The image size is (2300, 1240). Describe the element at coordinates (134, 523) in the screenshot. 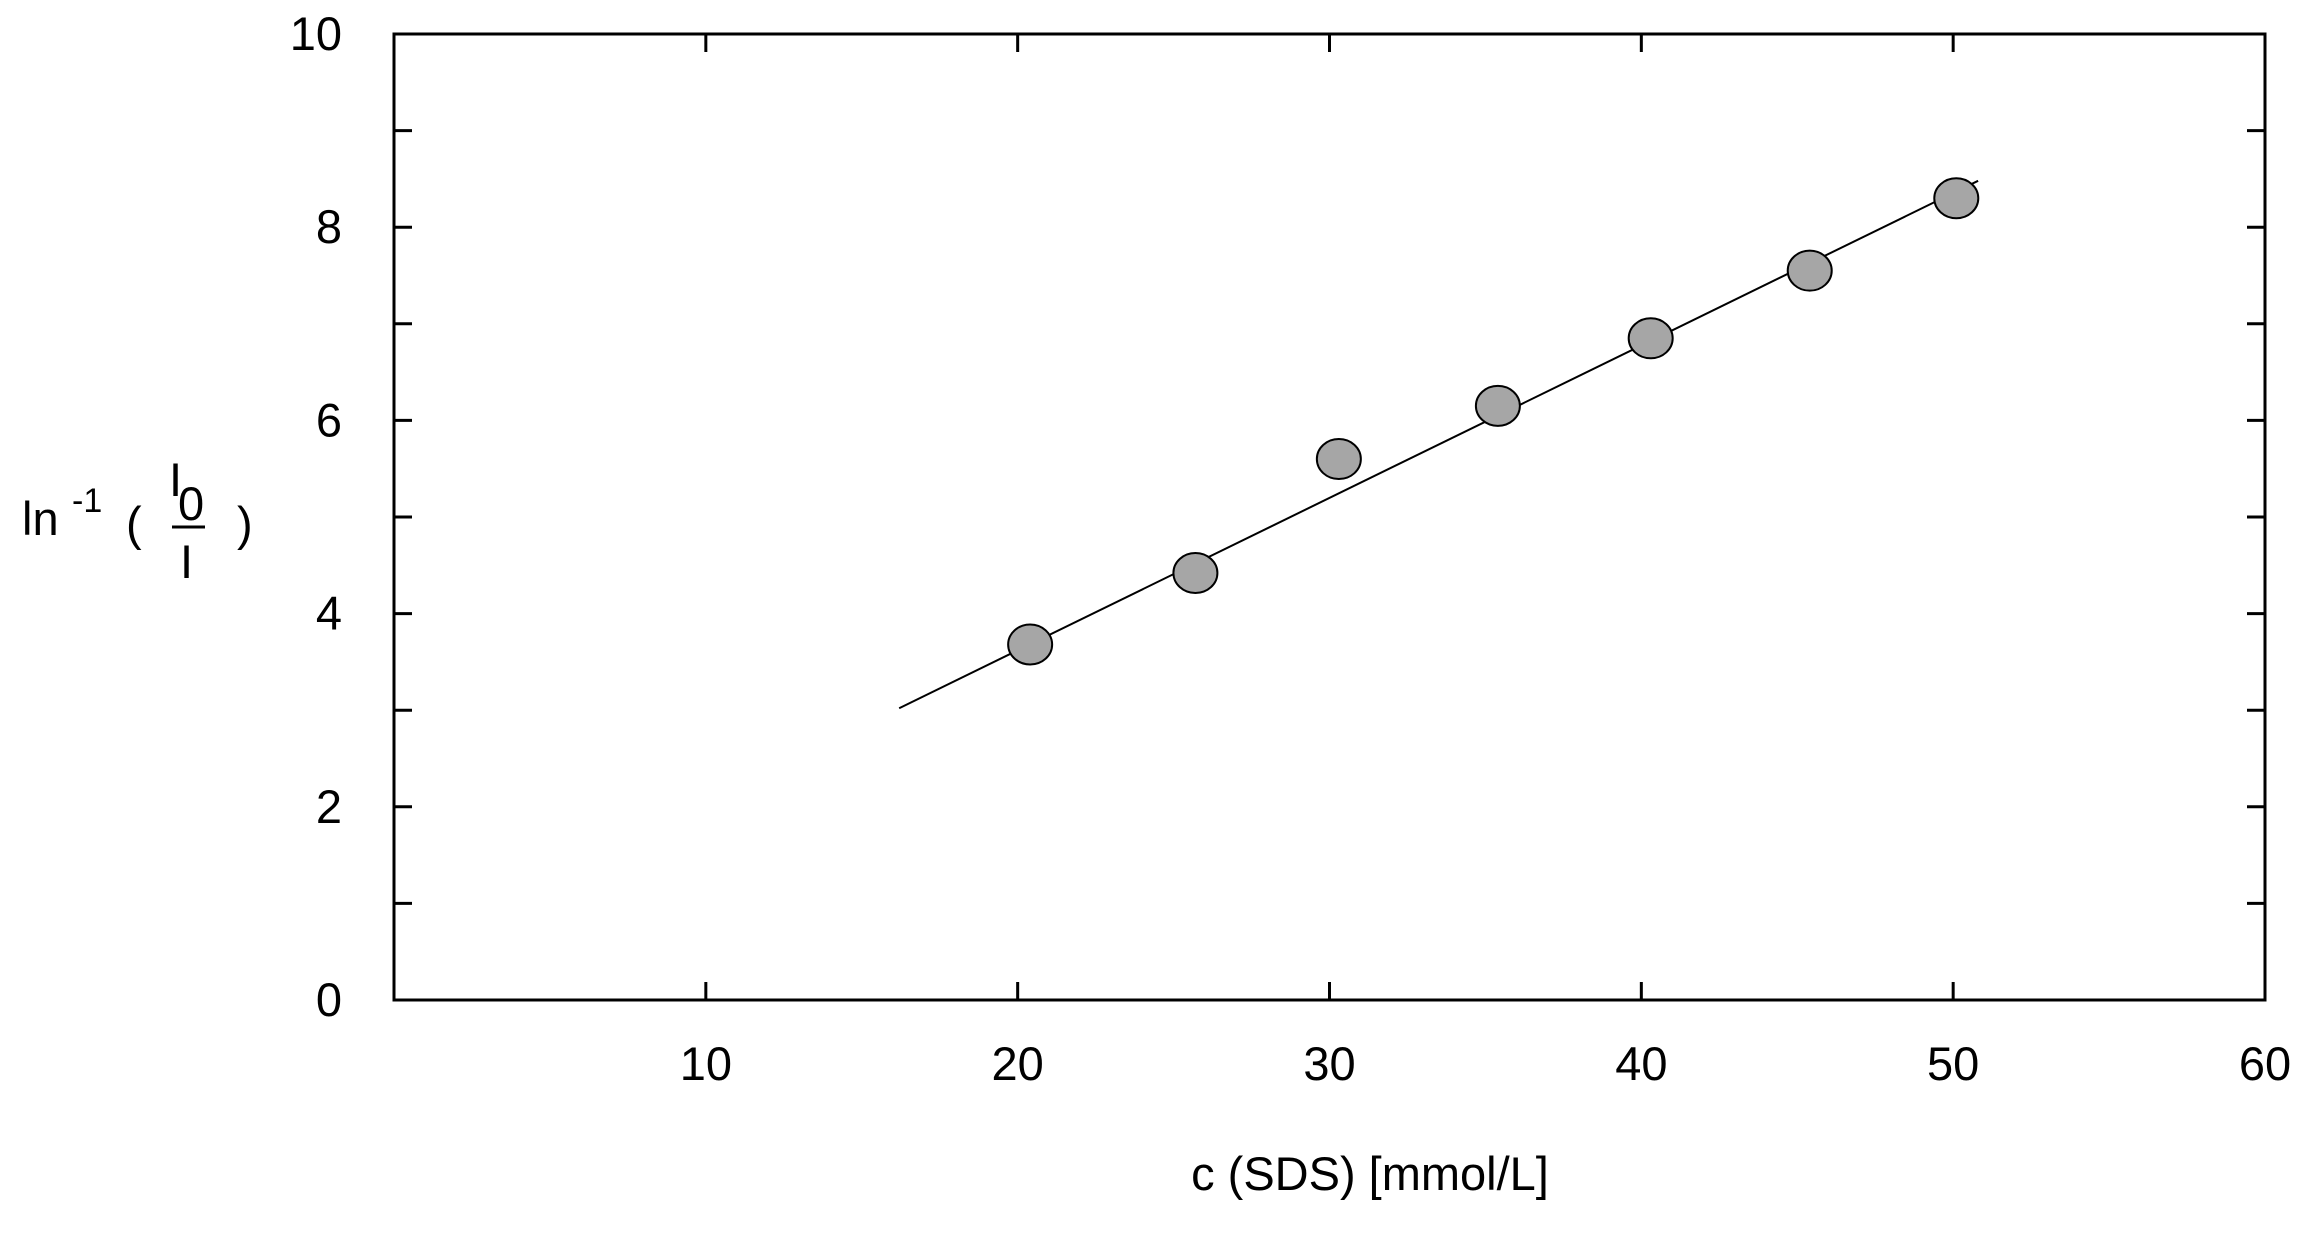

I see `y-axis-title-open-paren: (` at that location.